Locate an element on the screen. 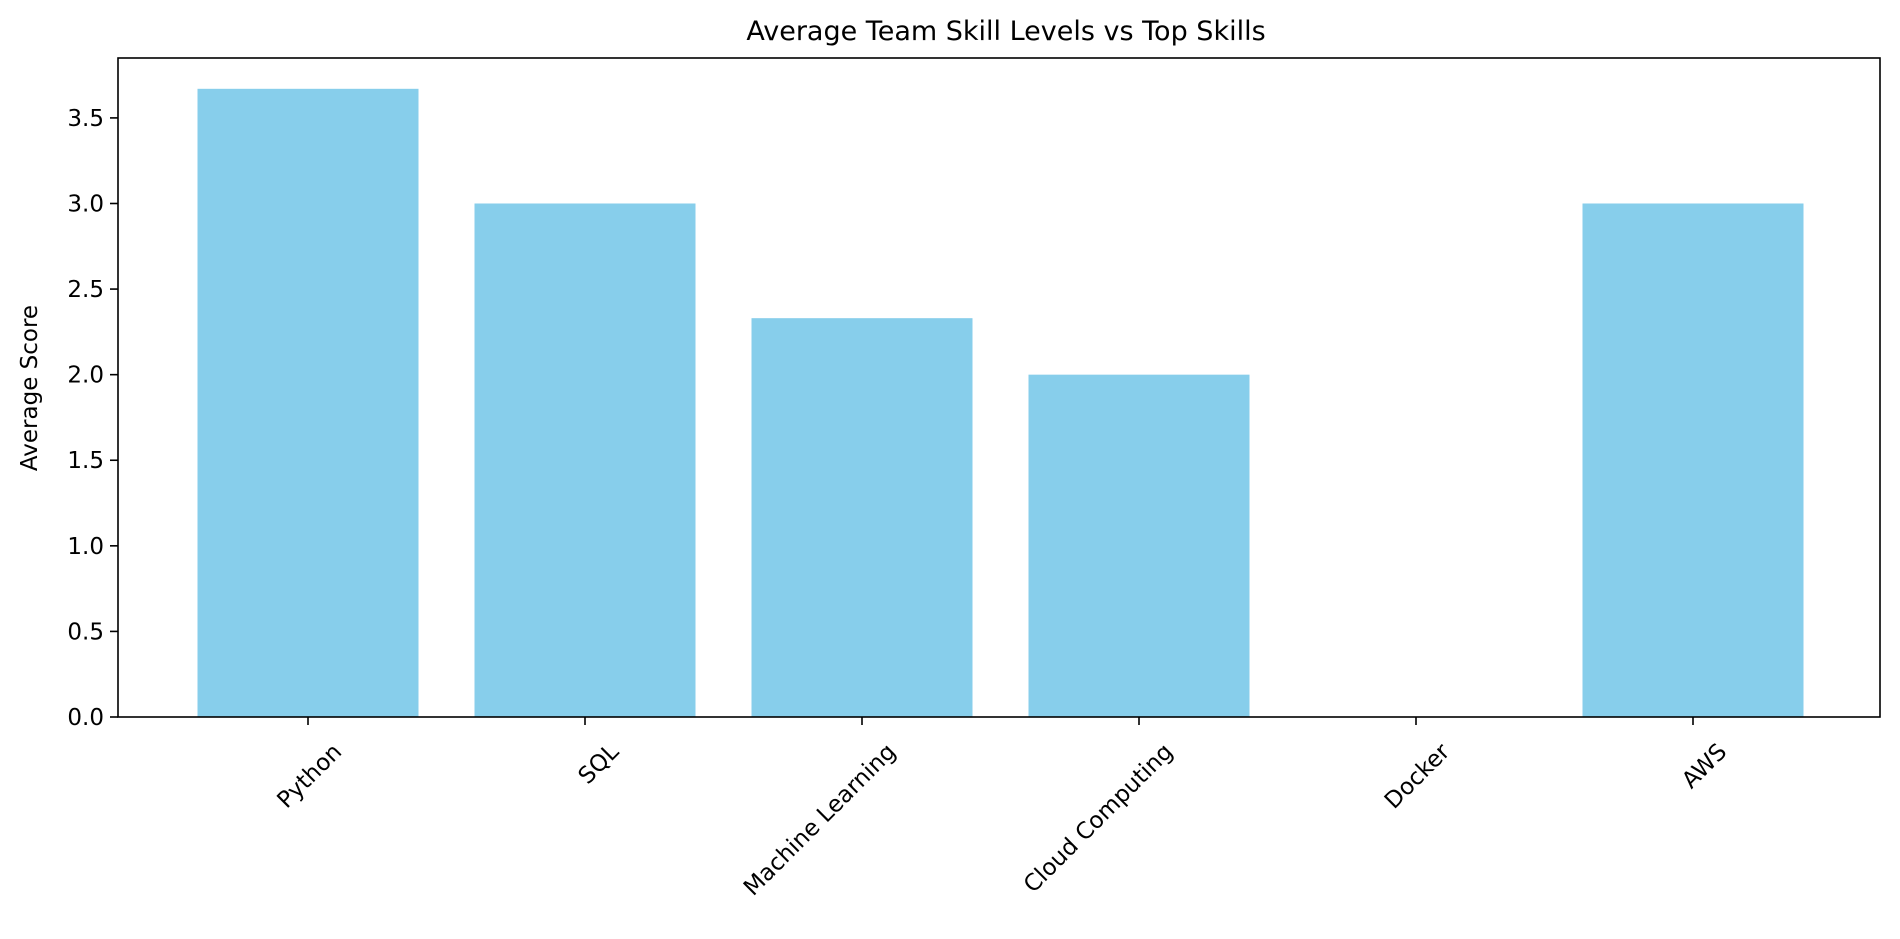 The width and height of the screenshot is (1900, 939). x-tick-label: Machine Learning is located at coordinates (820, 820).